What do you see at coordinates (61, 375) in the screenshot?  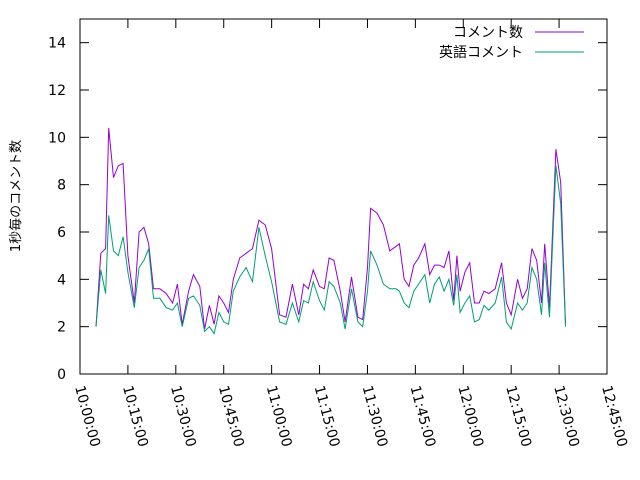 I see `y-tick-label: 0` at bounding box center [61, 375].